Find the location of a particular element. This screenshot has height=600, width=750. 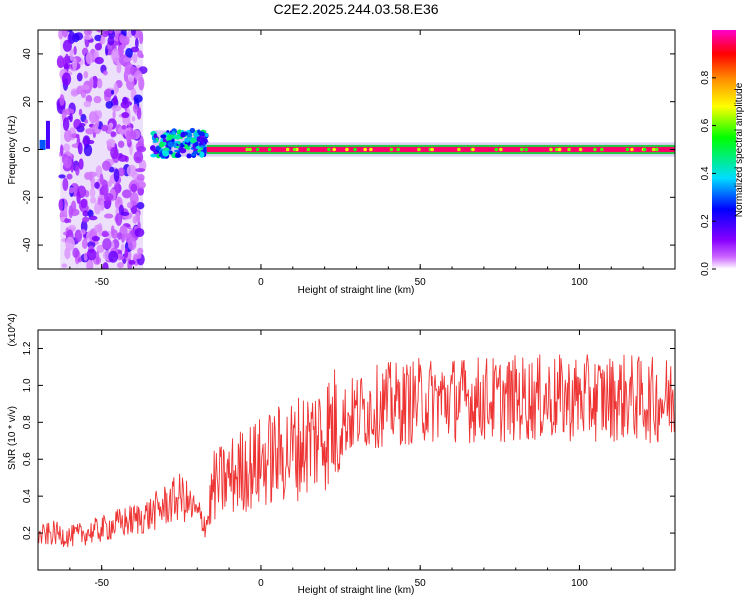

snr-y-tick-label: 0.6 is located at coordinates (27, 459).